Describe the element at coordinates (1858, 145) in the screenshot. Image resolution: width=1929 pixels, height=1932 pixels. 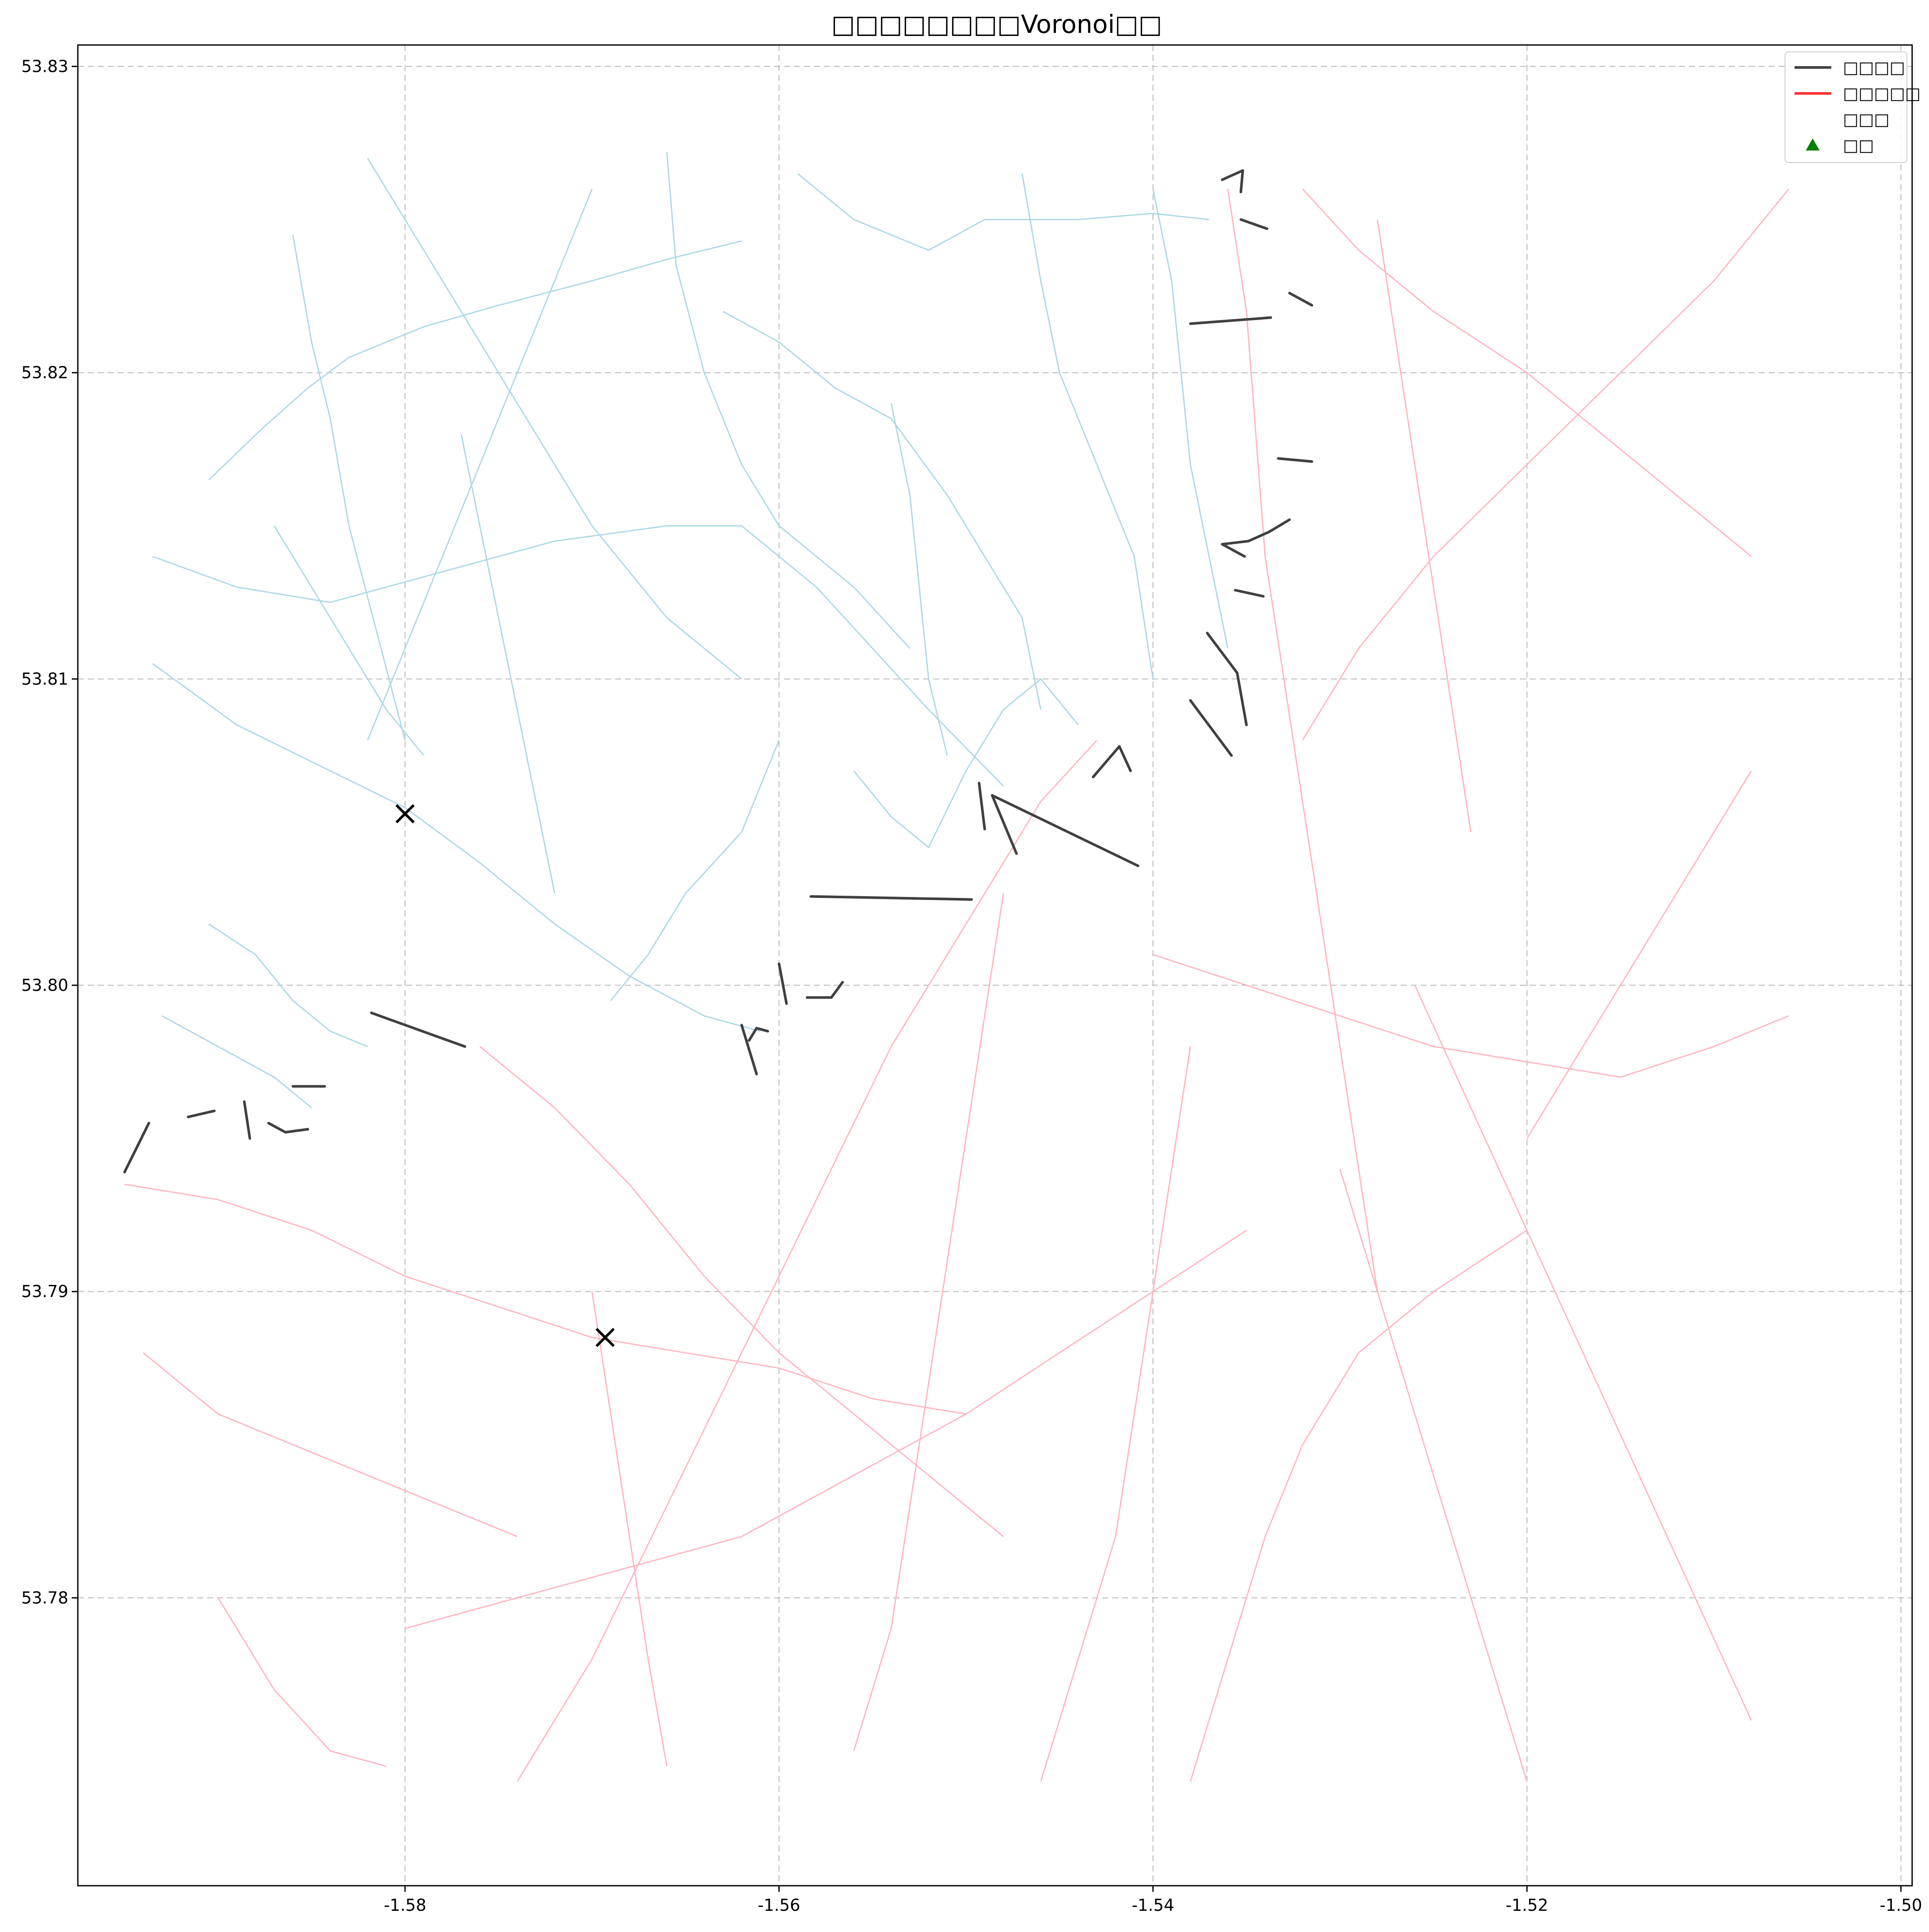
I see `legend-label: □□` at that location.